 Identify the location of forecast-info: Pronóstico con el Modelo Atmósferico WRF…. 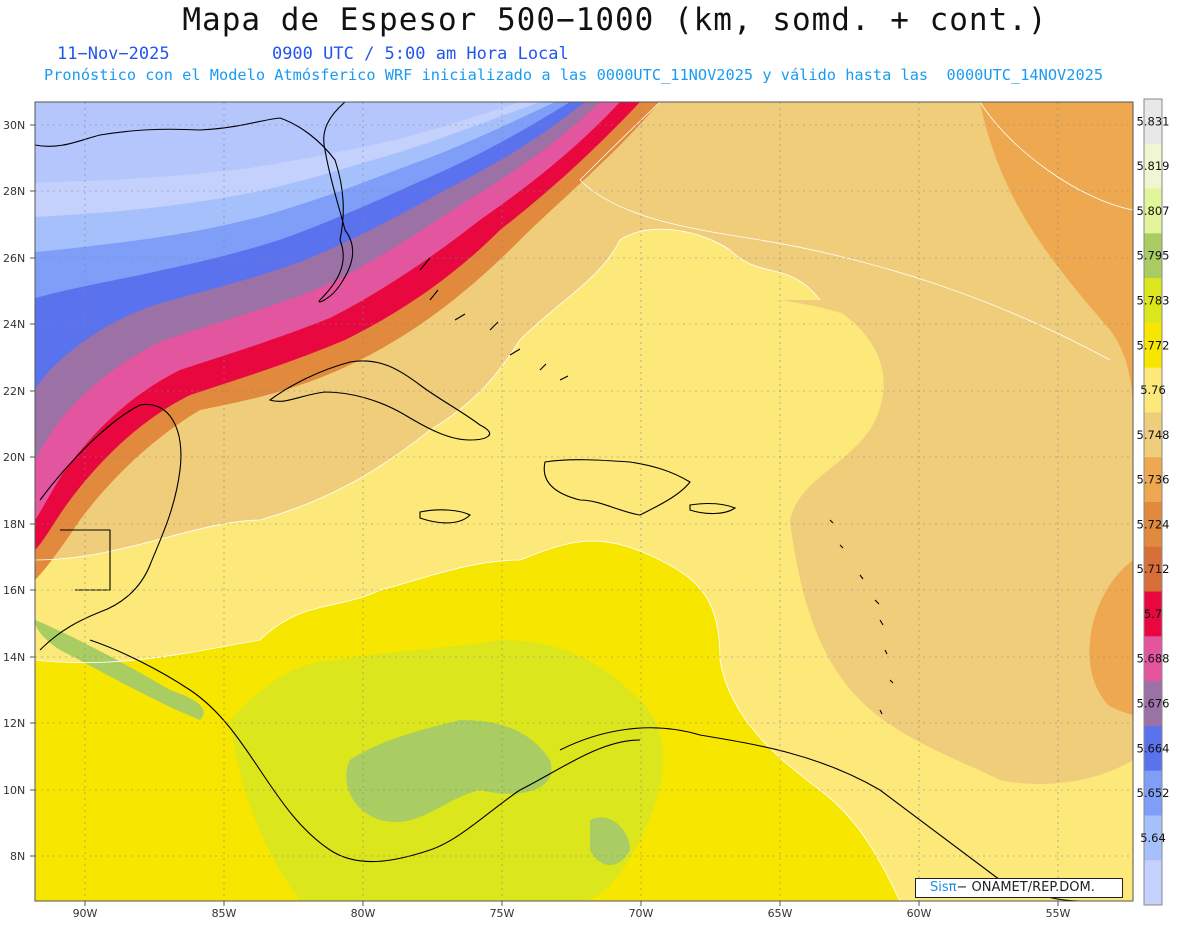
(574, 75).